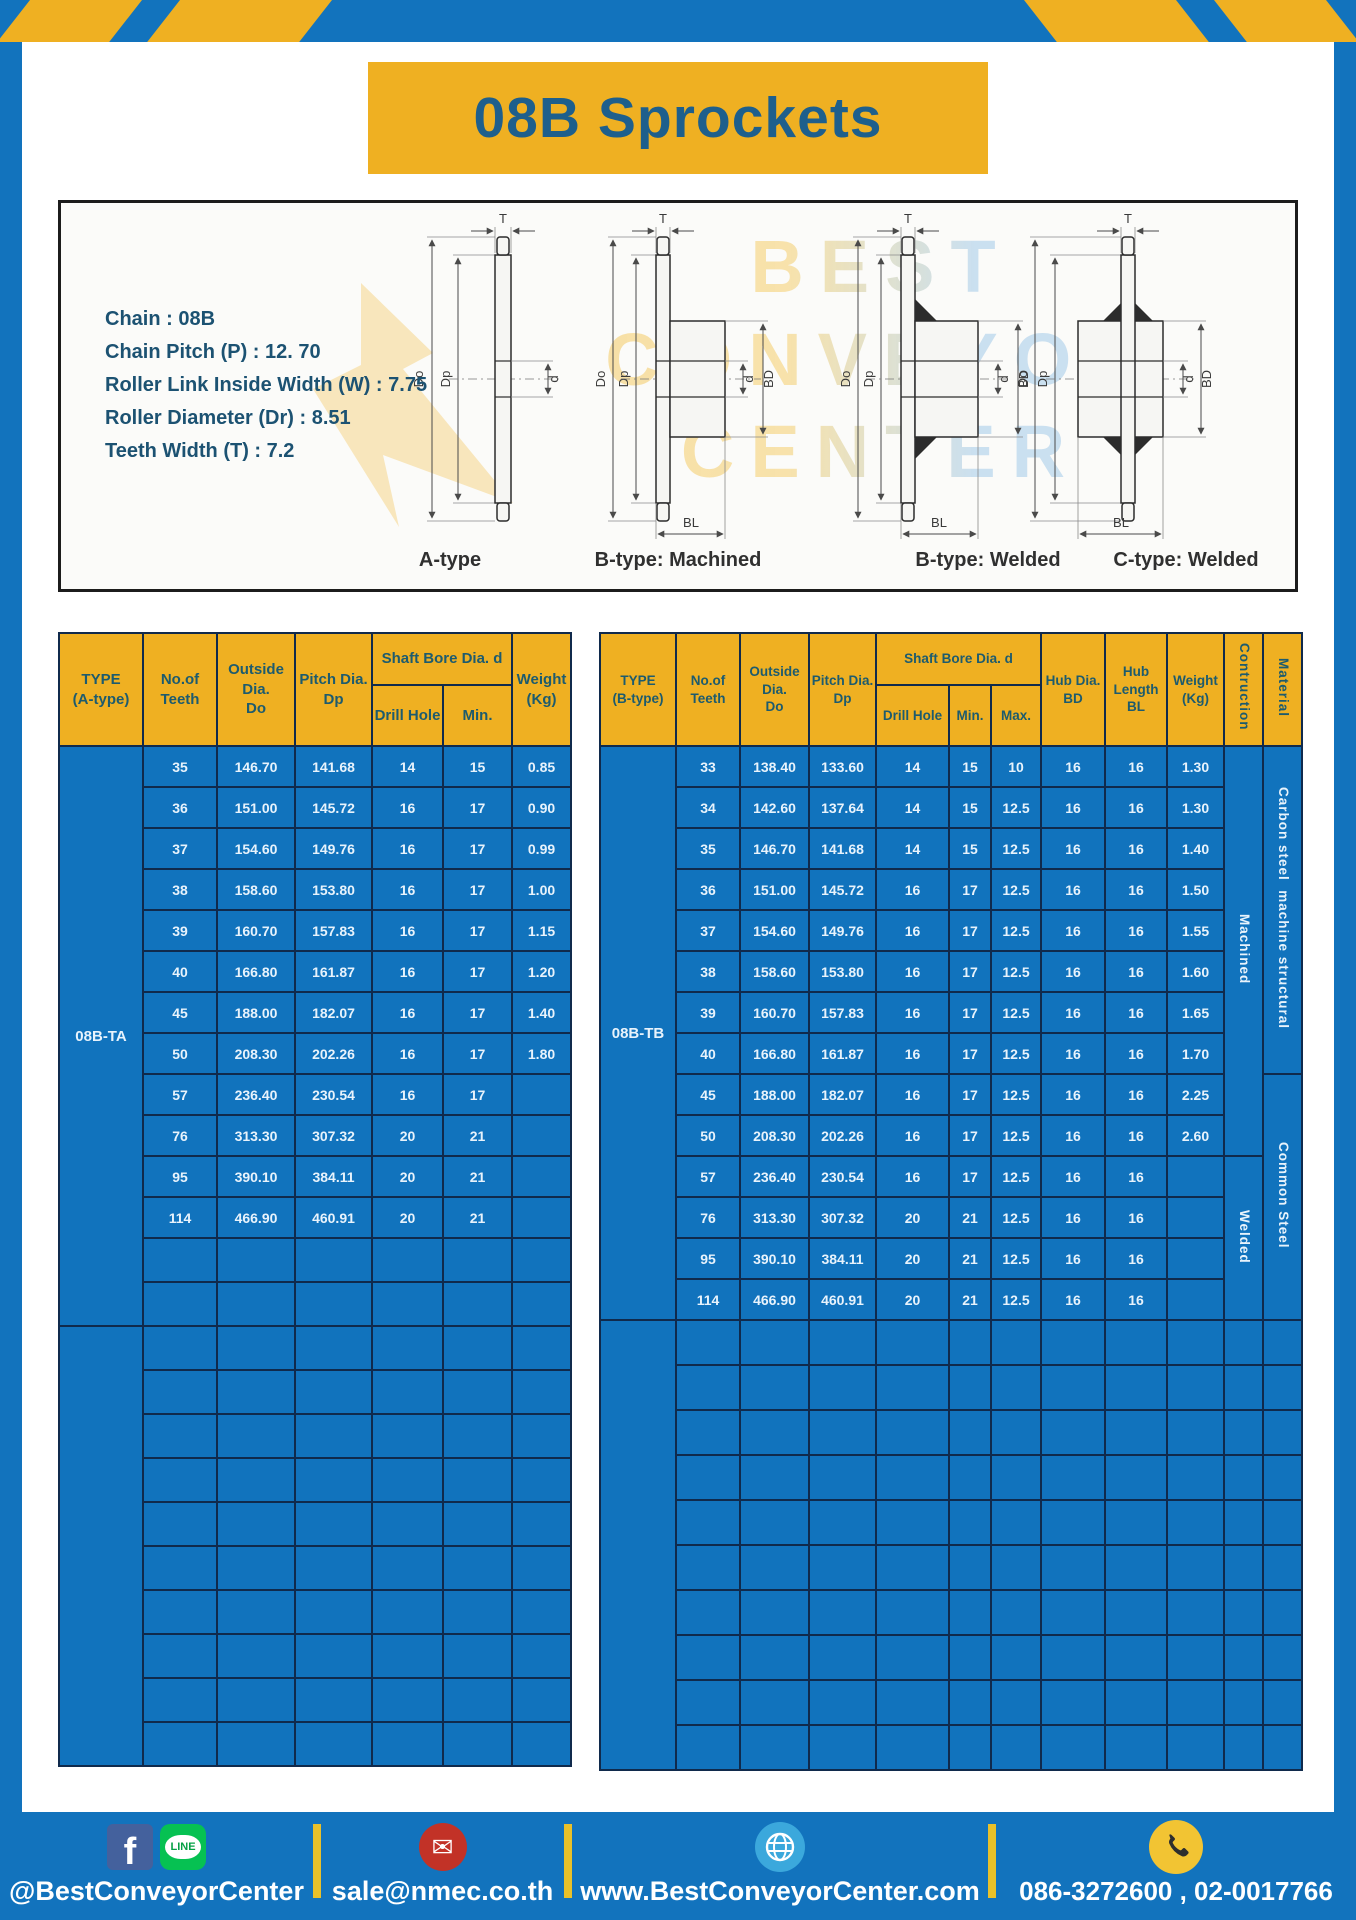 This screenshot has width=1356, height=1920. What do you see at coordinates (708, 1053) in the screenshot?
I see `table-cell: 40` at bounding box center [708, 1053].